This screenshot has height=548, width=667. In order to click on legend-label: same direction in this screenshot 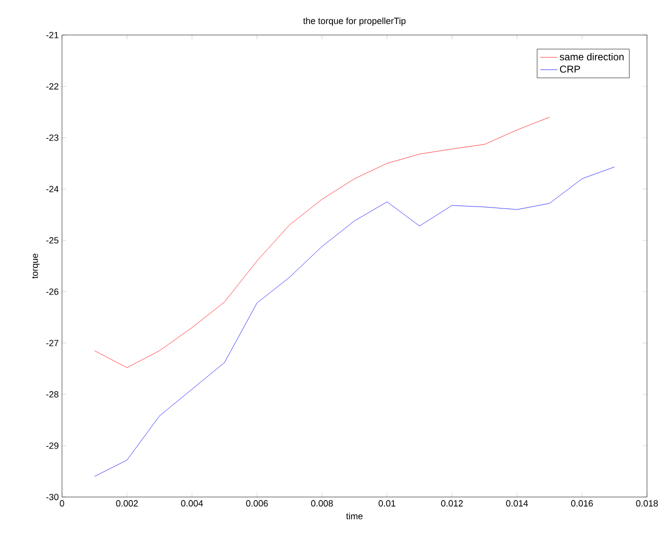, I will do `click(592, 56)`.